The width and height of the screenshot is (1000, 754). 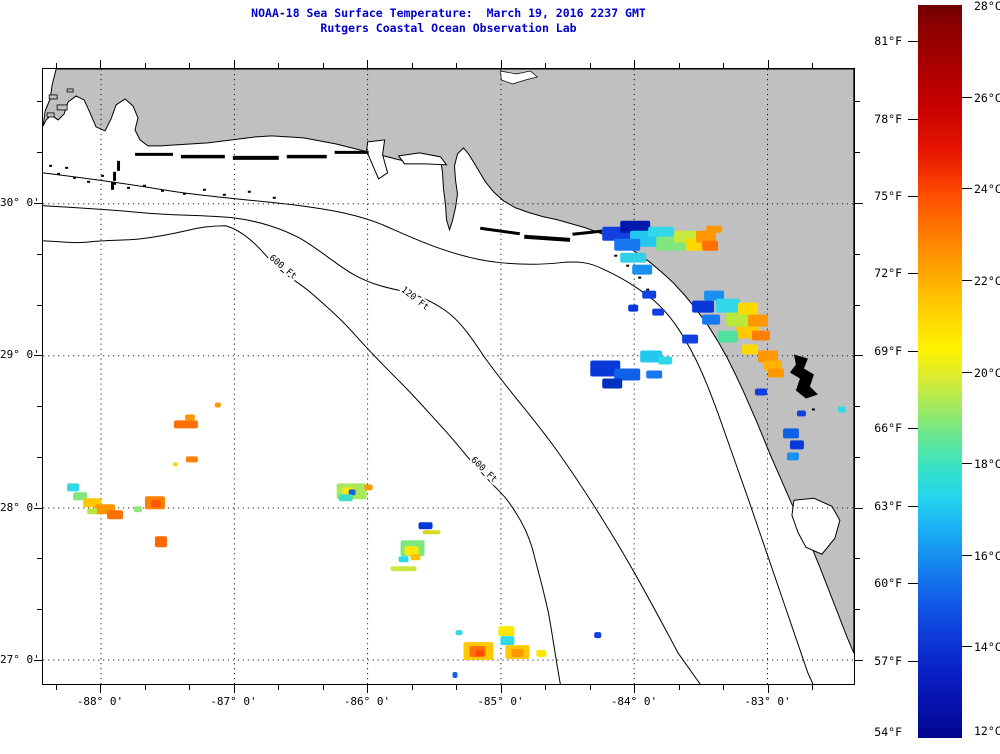 I want to click on y-axis-label: 29° 0', so click(x=20, y=355).